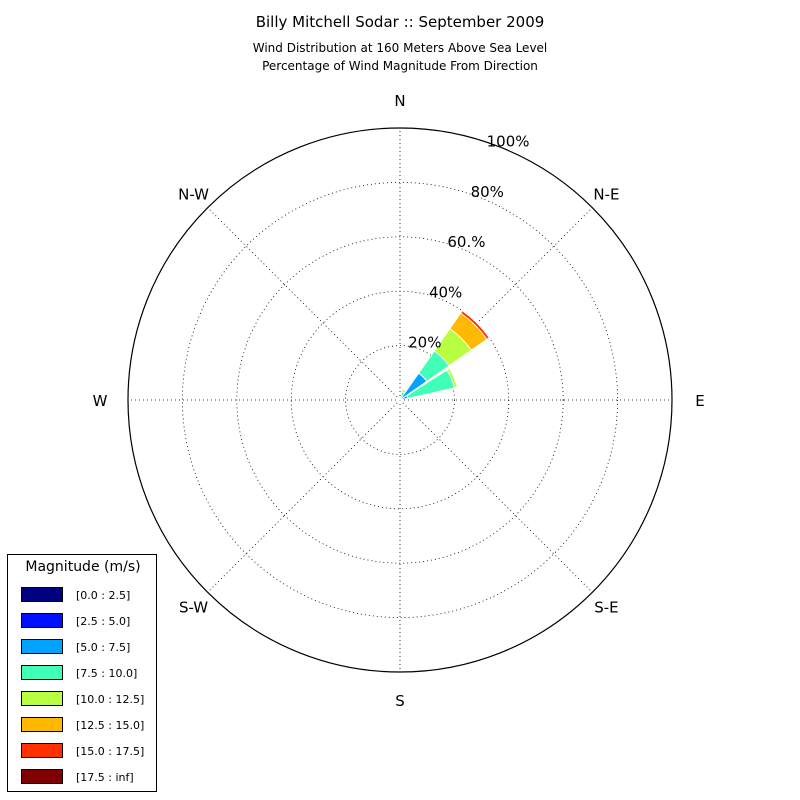 The height and width of the screenshot is (800, 800). Describe the element at coordinates (100, 401) in the screenshot. I see `direction-label: W` at that location.